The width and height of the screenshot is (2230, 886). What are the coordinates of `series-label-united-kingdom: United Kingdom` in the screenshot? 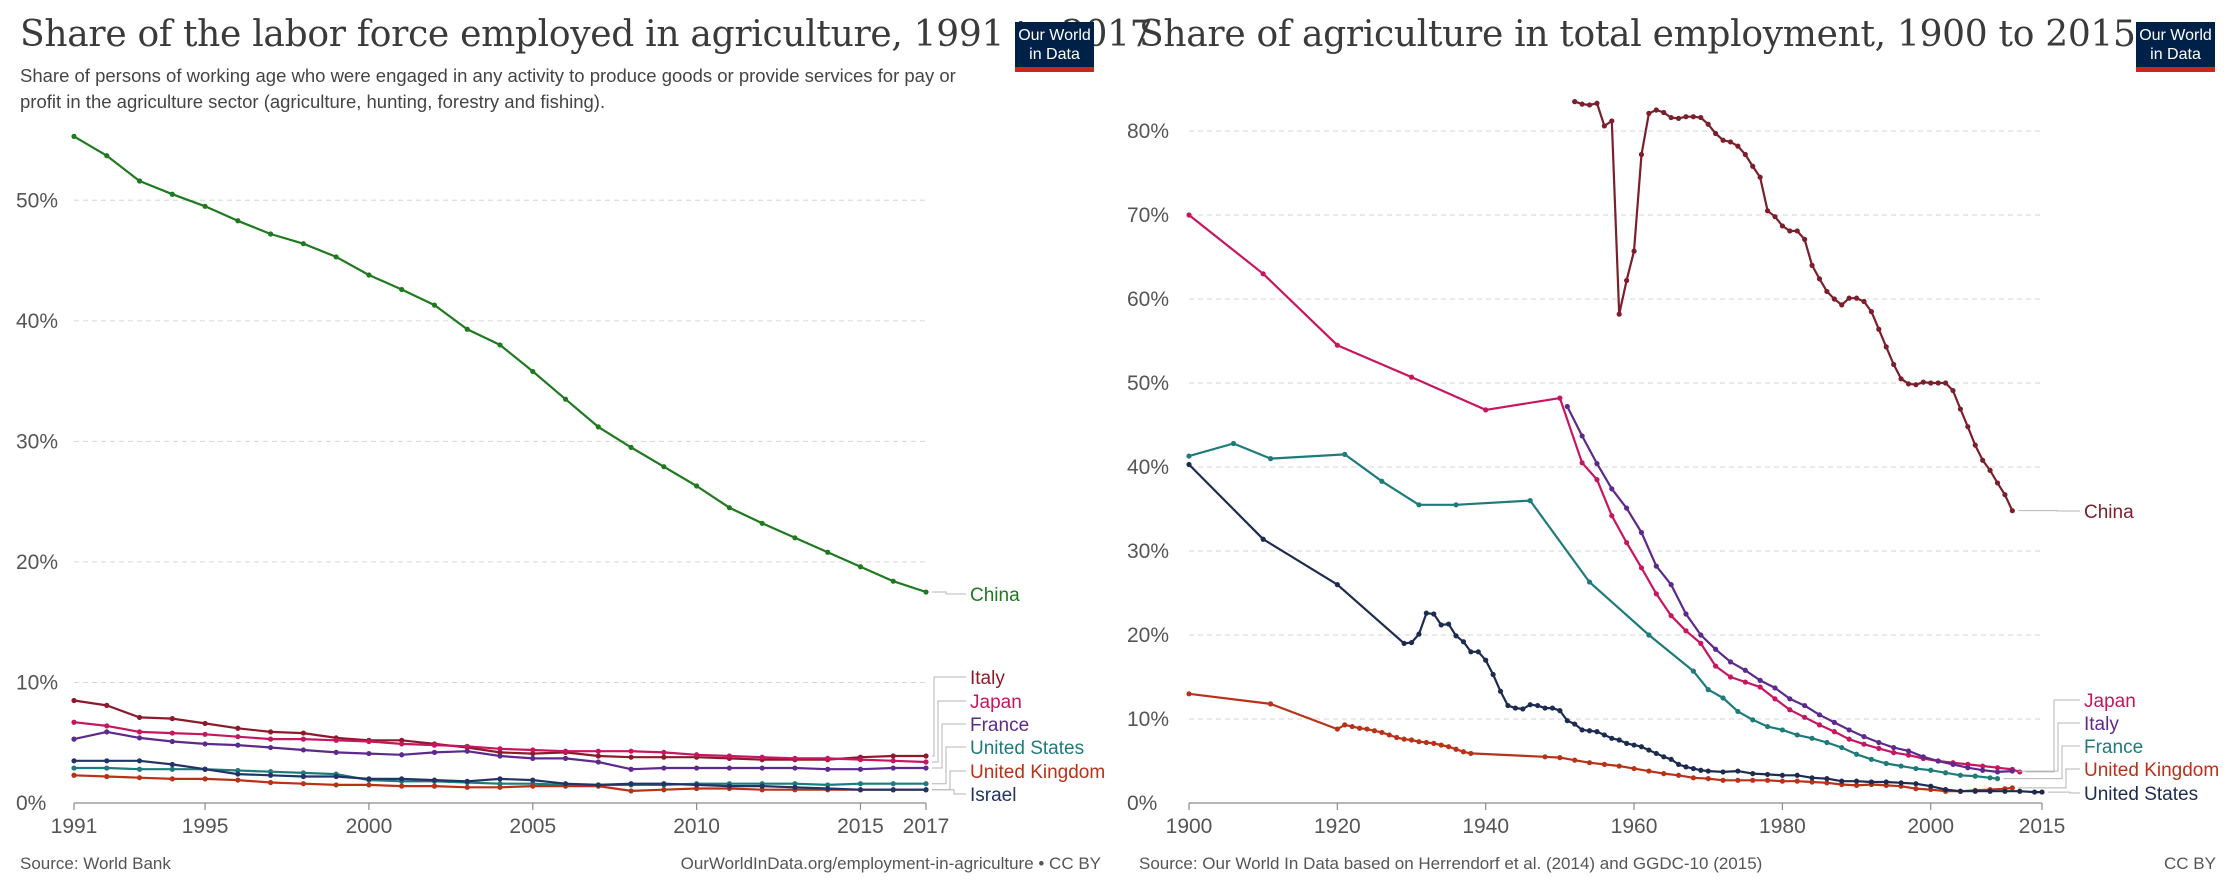 It's located at (2151, 770).